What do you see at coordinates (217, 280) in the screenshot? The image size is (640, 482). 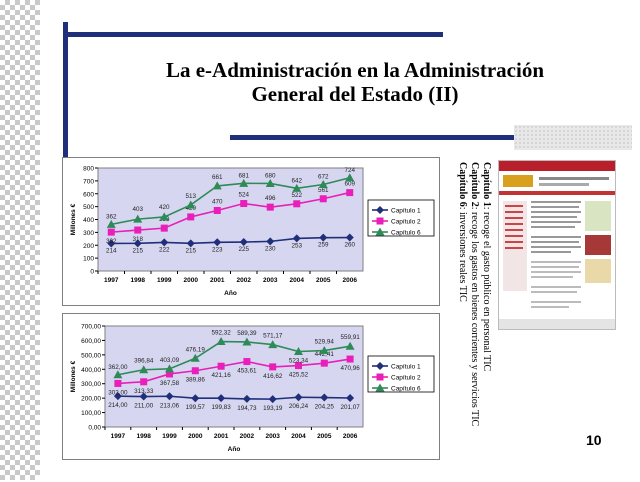 I see `x-tick-label: 2001` at bounding box center [217, 280].